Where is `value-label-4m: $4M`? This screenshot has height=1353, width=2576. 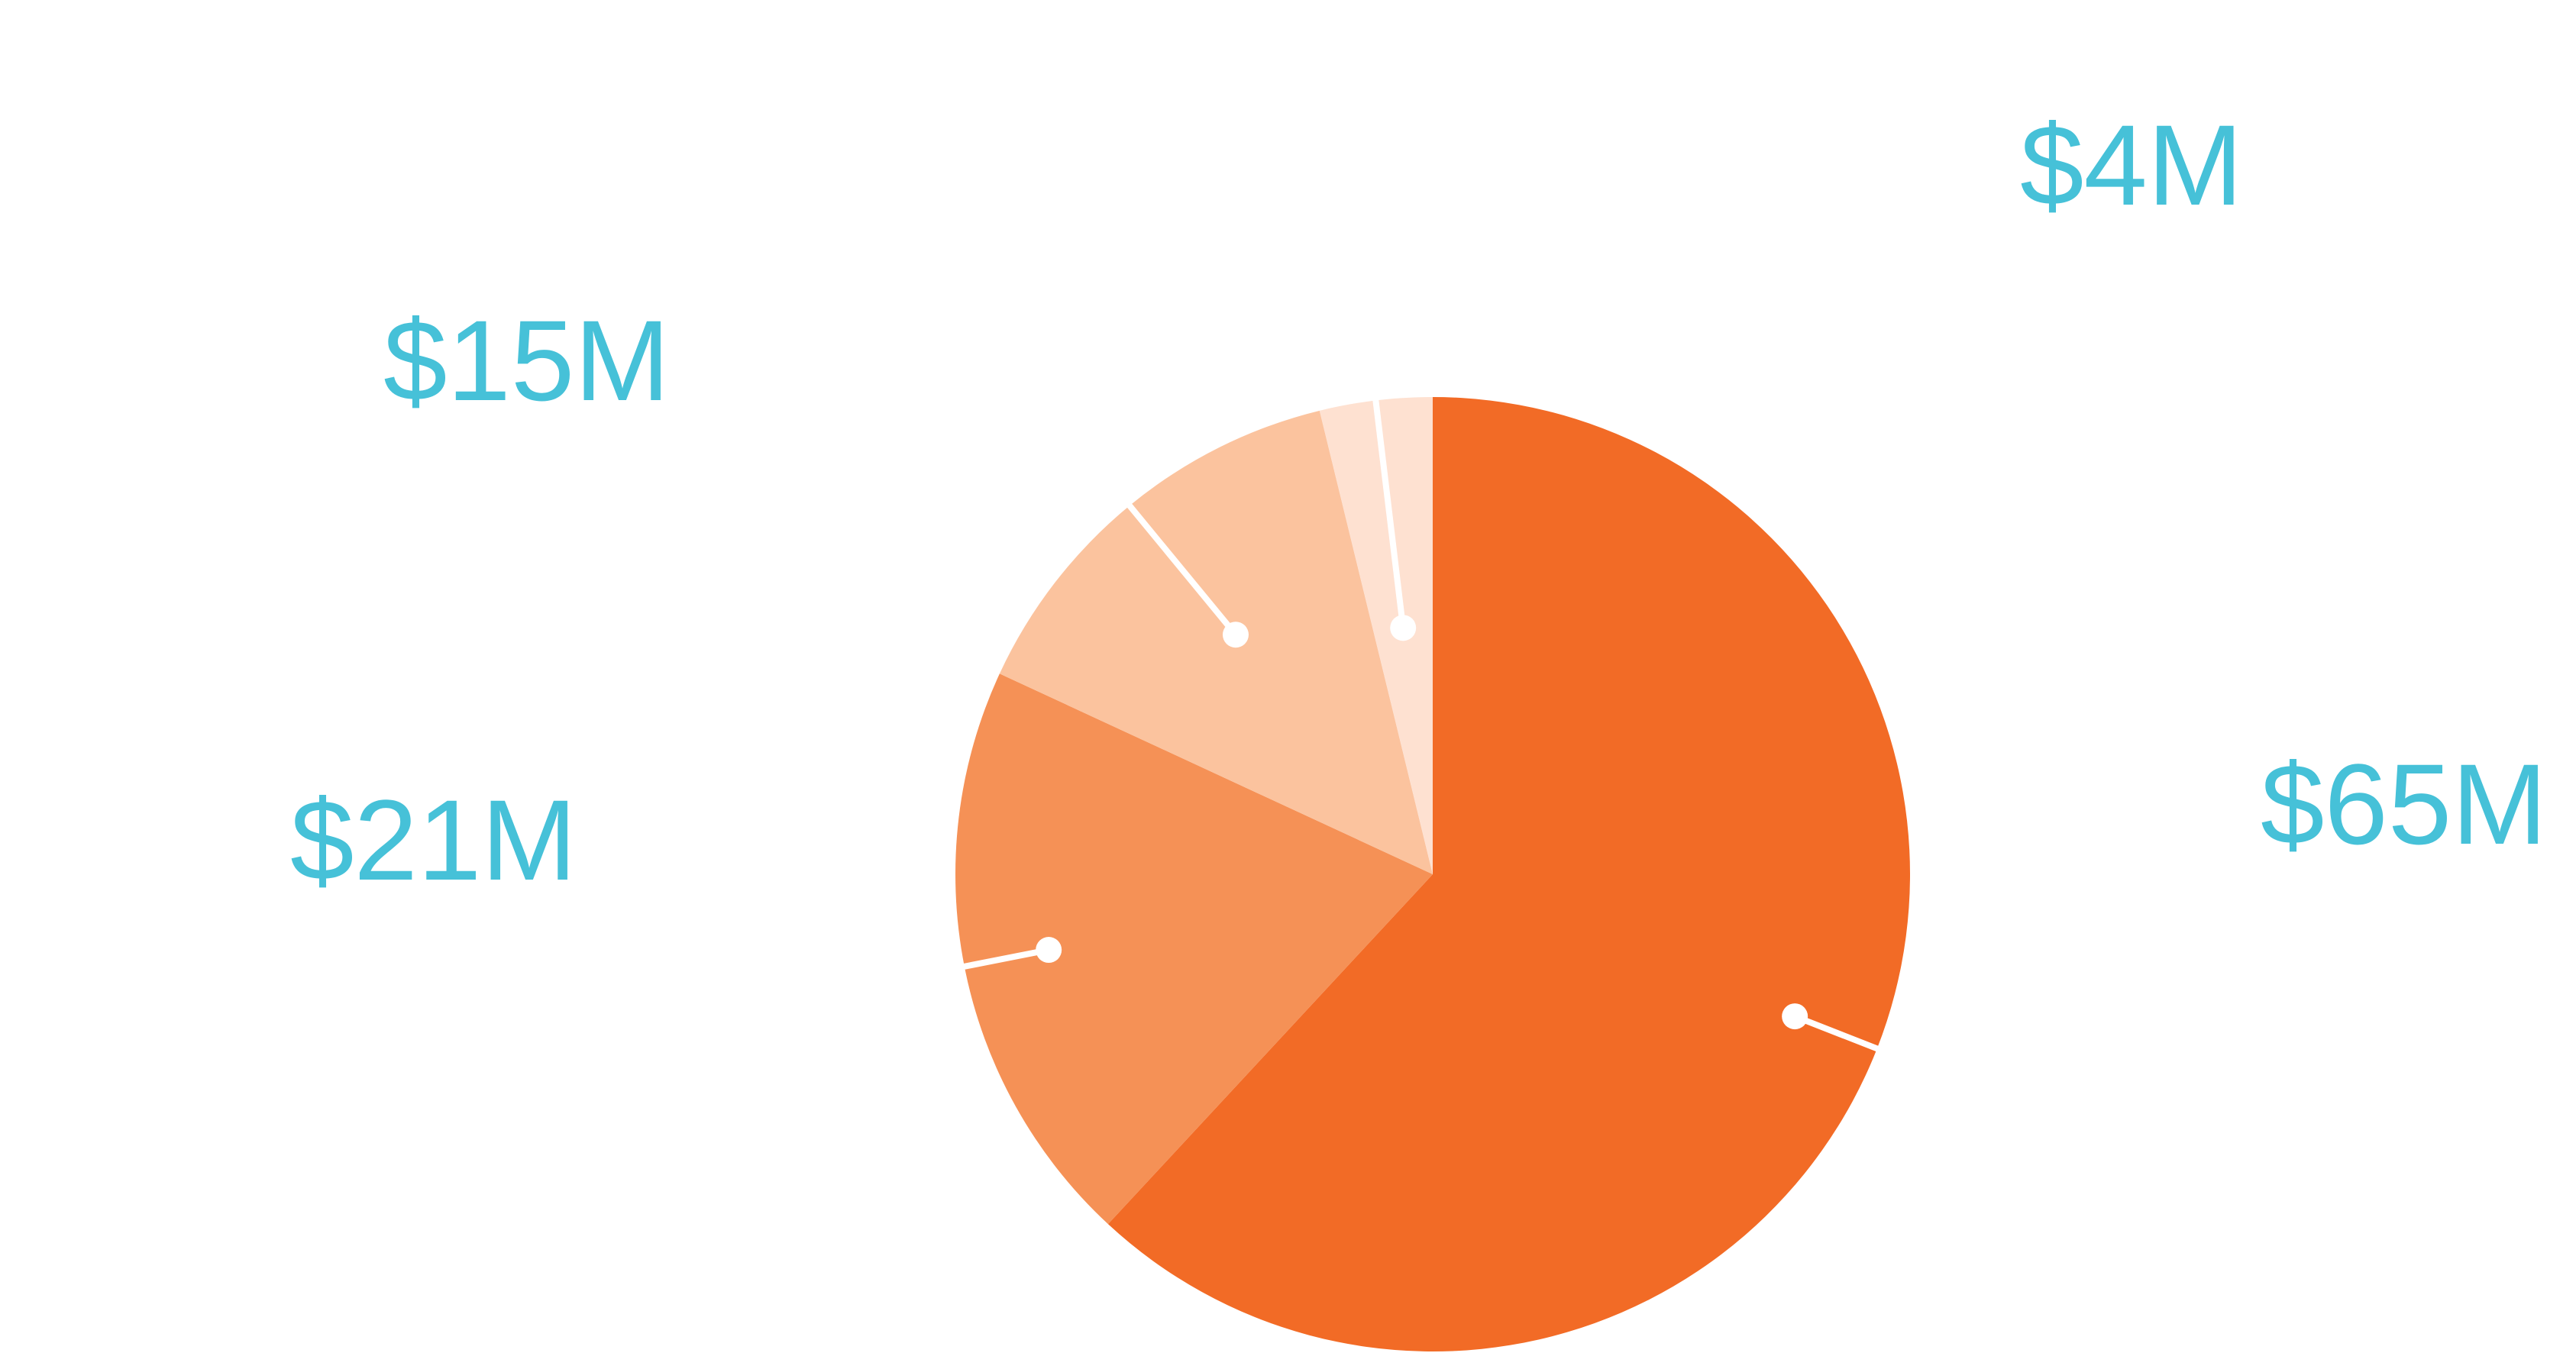 value-label-4m: $4M is located at coordinates (2131, 165).